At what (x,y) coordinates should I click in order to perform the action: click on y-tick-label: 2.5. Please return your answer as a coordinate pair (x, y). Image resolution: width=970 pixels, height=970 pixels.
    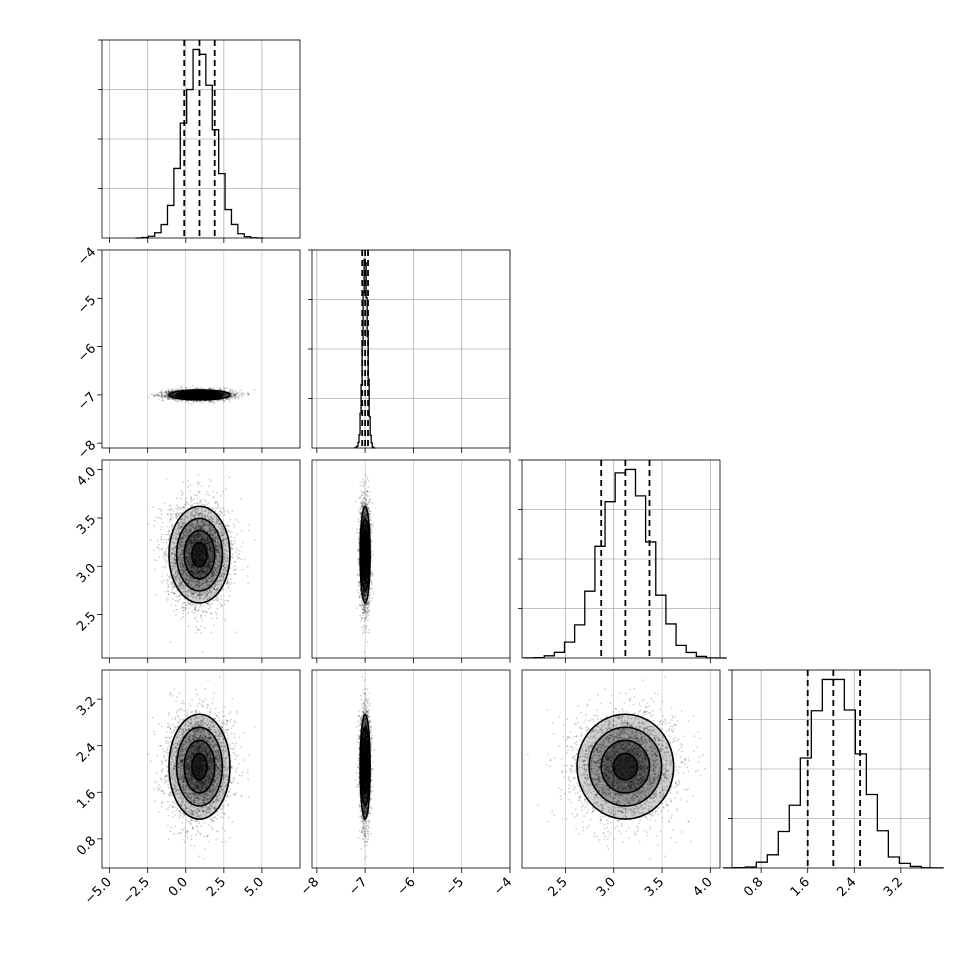
    Looking at the image, I should click on (86, 621).